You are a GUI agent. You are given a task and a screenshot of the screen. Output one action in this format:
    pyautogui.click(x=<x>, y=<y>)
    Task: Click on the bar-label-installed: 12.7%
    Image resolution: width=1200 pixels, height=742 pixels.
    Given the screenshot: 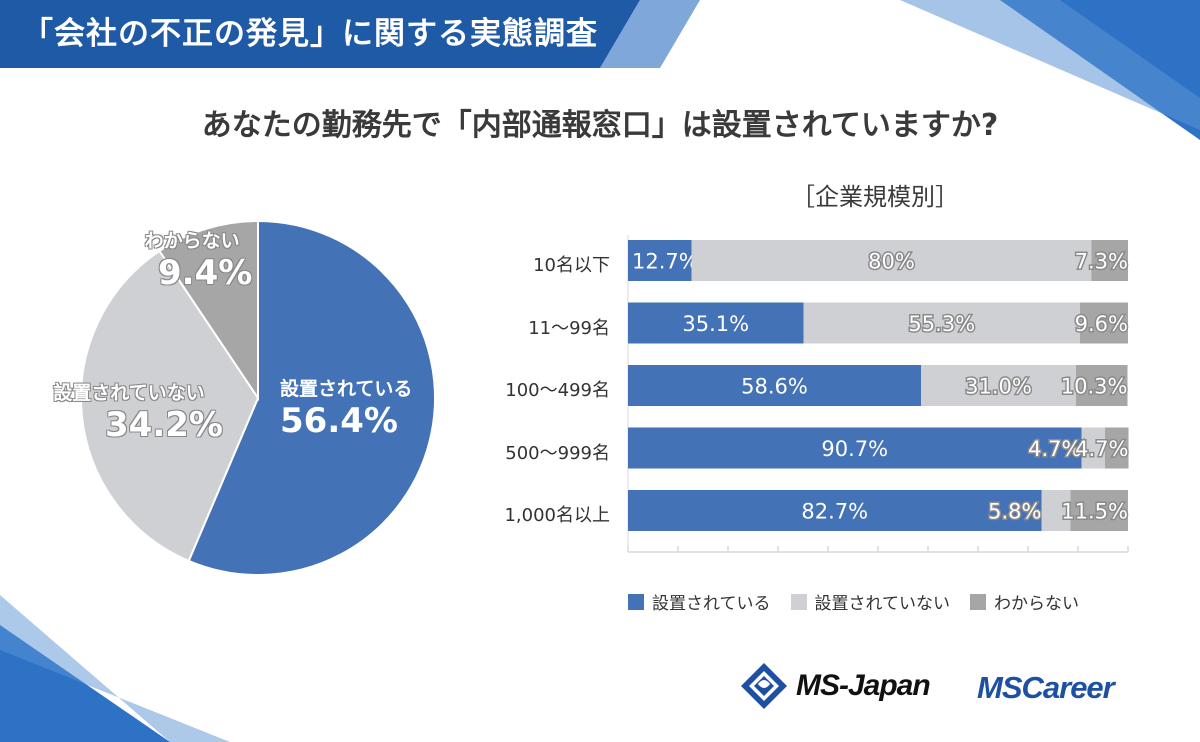 What is the action you would take?
    pyautogui.click(x=665, y=262)
    